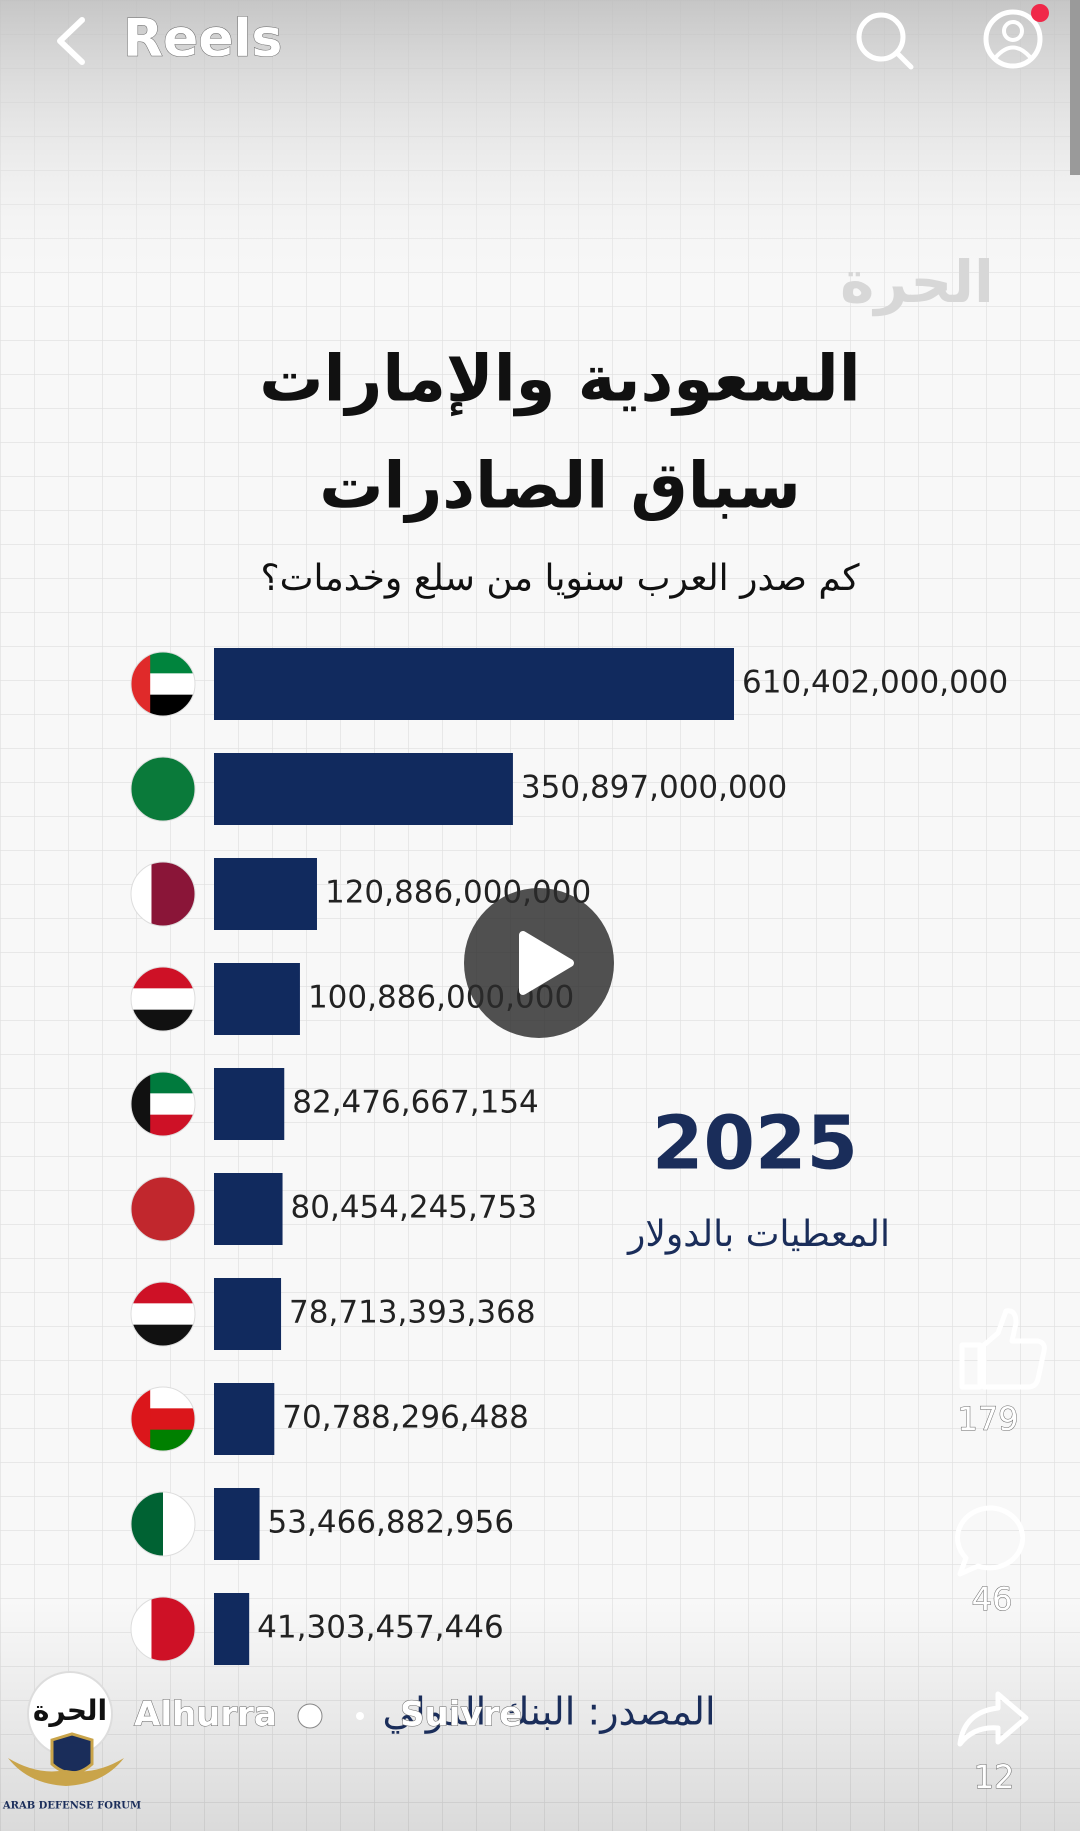 The width and height of the screenshot is (1080, 1831). What do you see at coordinates (885, 41) in the screenshot?
I see `search-button` at bounding box center [885, 41].